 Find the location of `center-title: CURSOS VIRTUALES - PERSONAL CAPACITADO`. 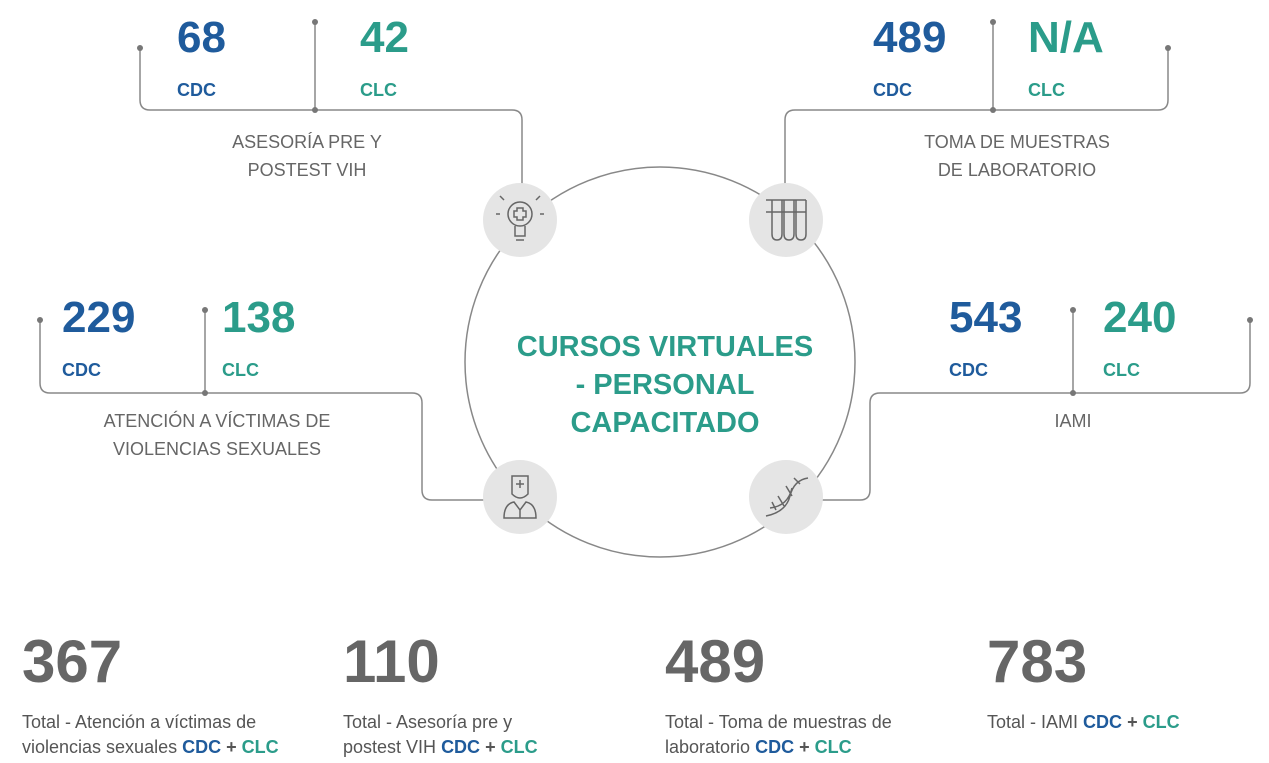

center-title: CURSOS VIRTUALES - PERSONAL CAPACITADO is located at coordinates (665, 385).